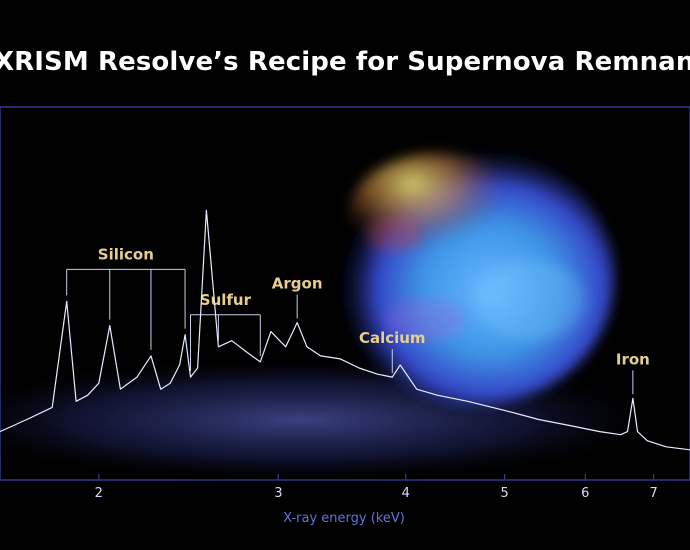 Image resolution: width=690 pixels, height=550 pixels. Describe the element at coordinates (126, 297) in the screenshot. I see `annotation-silicon: Silicon` at that location.